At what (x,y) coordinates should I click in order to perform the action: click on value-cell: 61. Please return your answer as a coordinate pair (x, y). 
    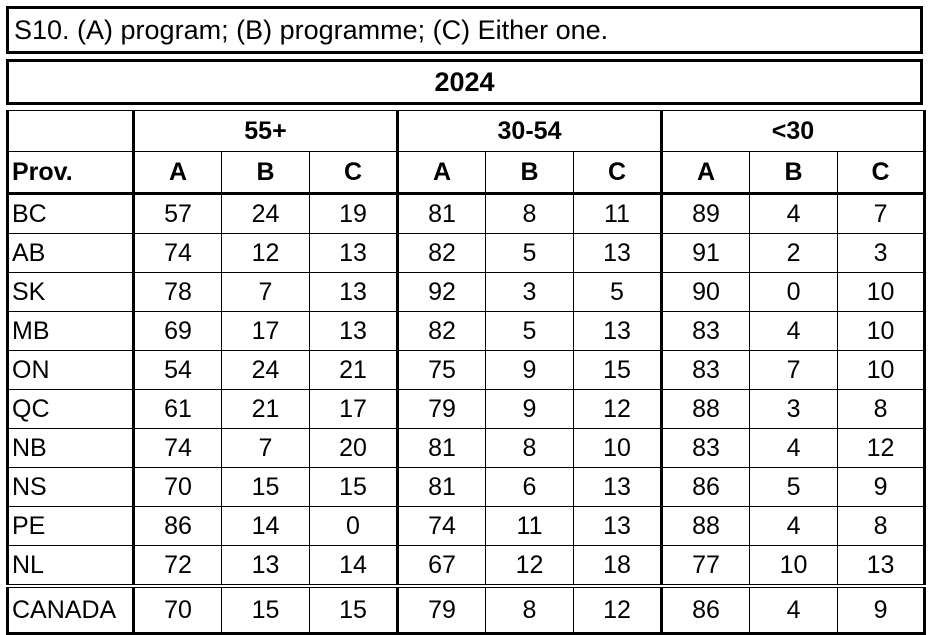
    Looking at the image, I should click on (177, 409).